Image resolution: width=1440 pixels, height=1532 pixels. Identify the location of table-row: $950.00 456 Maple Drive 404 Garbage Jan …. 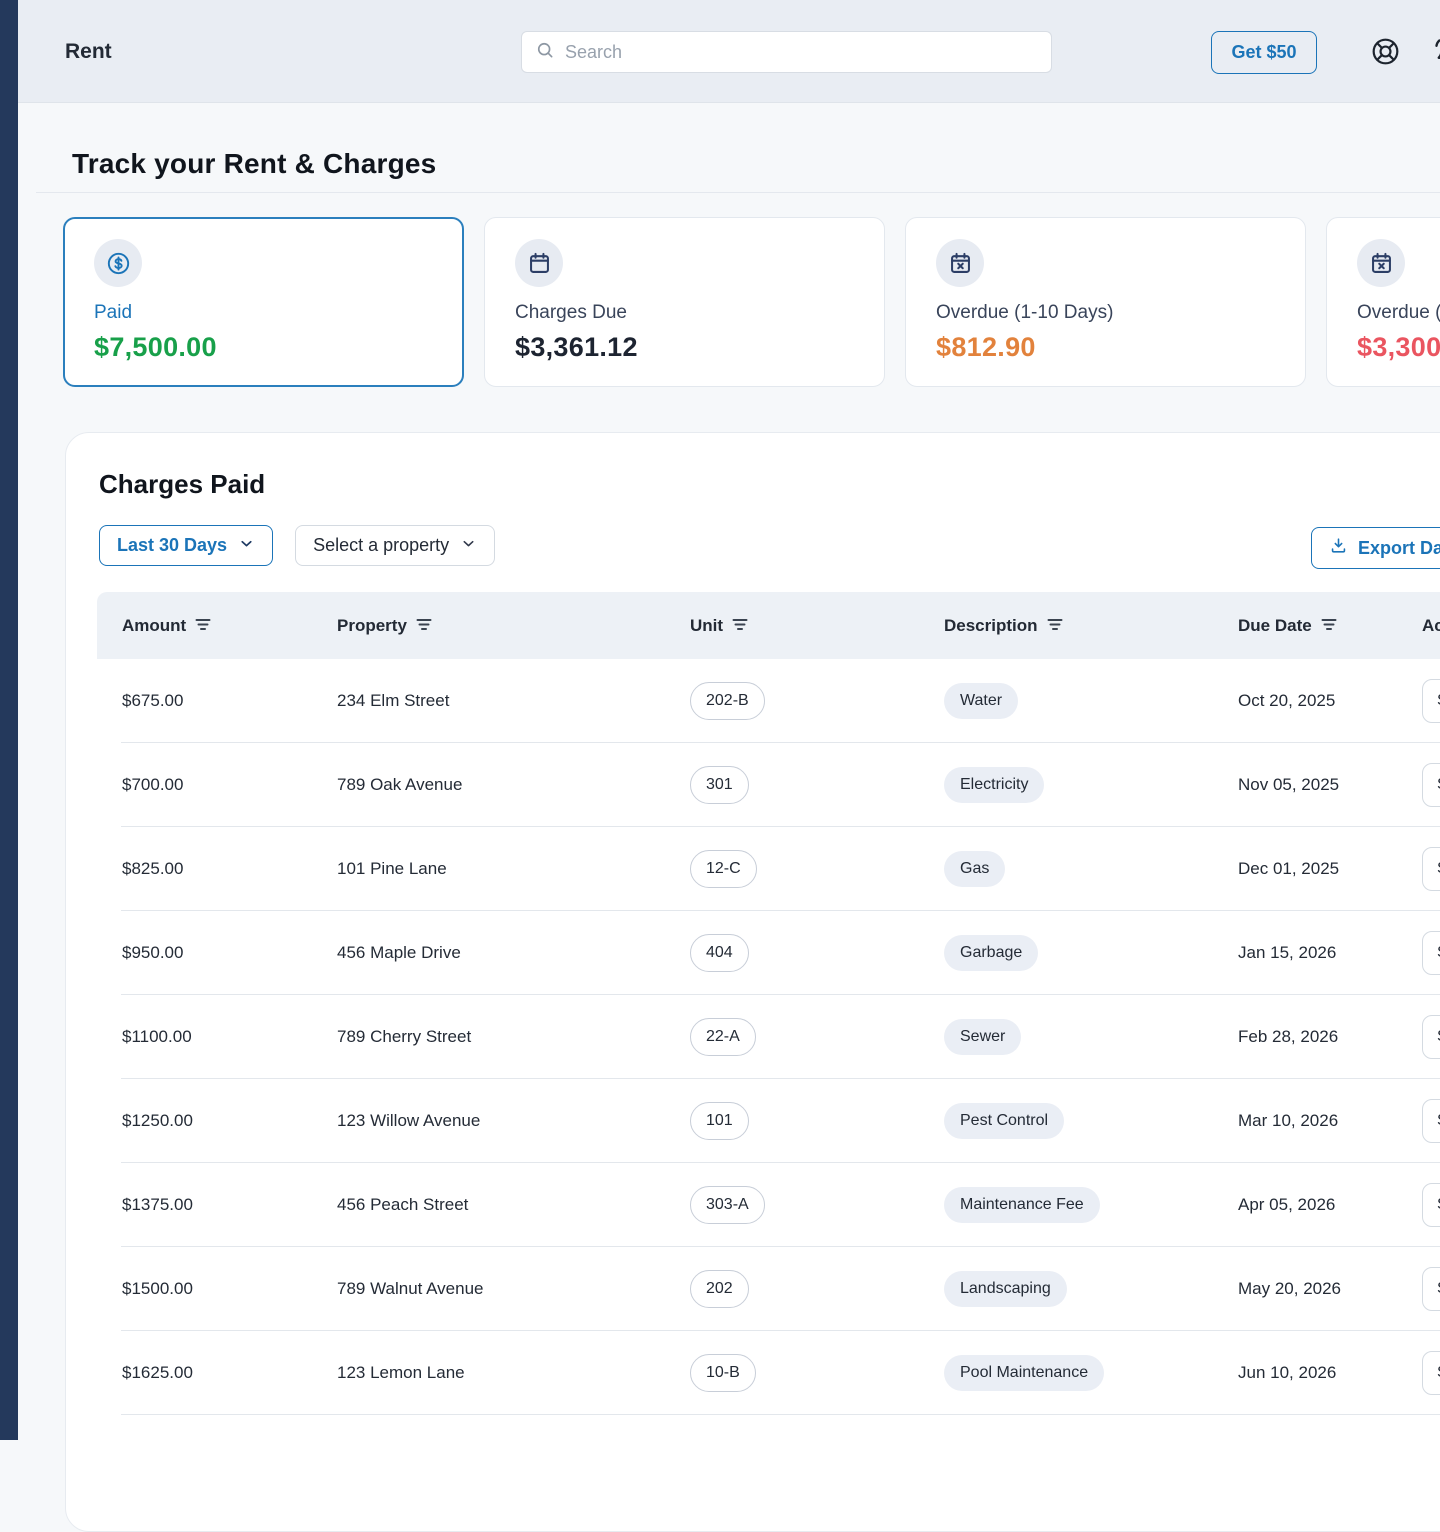
(768, 953).